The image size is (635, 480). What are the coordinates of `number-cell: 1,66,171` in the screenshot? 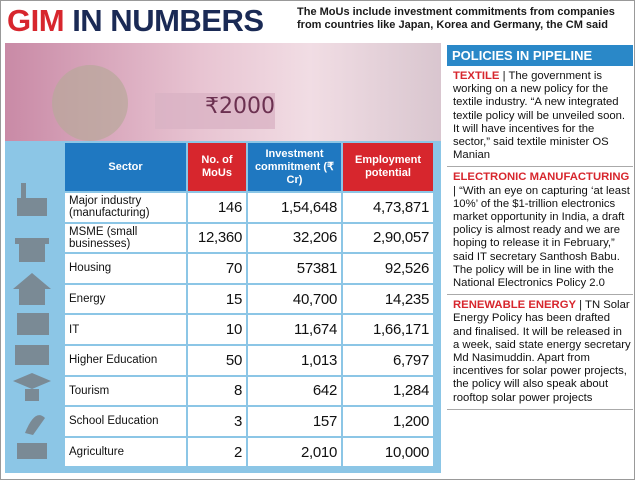 It's located at (388, 329).